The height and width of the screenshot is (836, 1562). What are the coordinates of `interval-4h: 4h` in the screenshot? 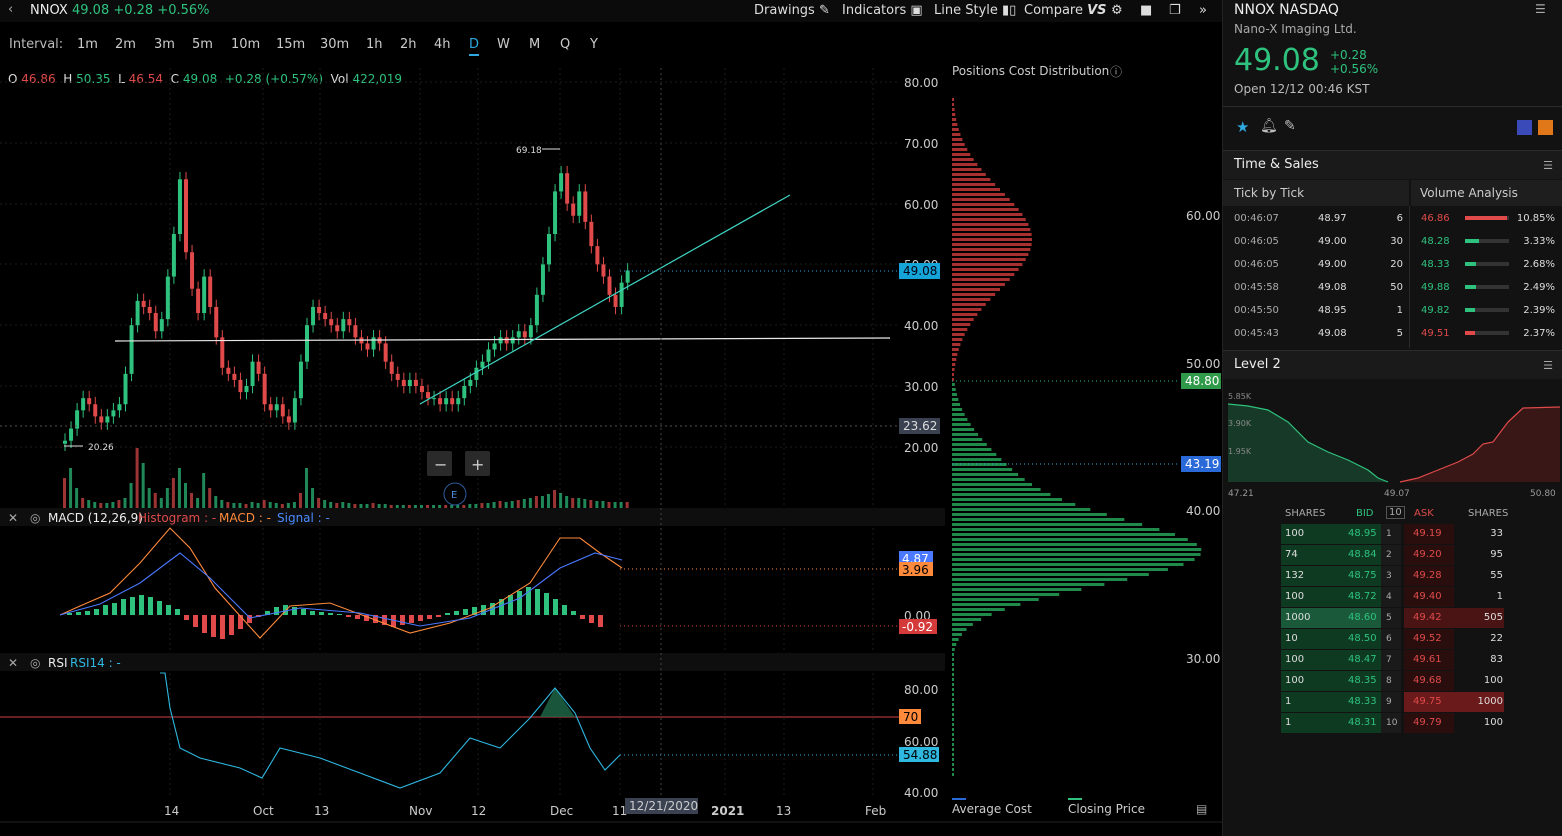 It's located at (442, 44).